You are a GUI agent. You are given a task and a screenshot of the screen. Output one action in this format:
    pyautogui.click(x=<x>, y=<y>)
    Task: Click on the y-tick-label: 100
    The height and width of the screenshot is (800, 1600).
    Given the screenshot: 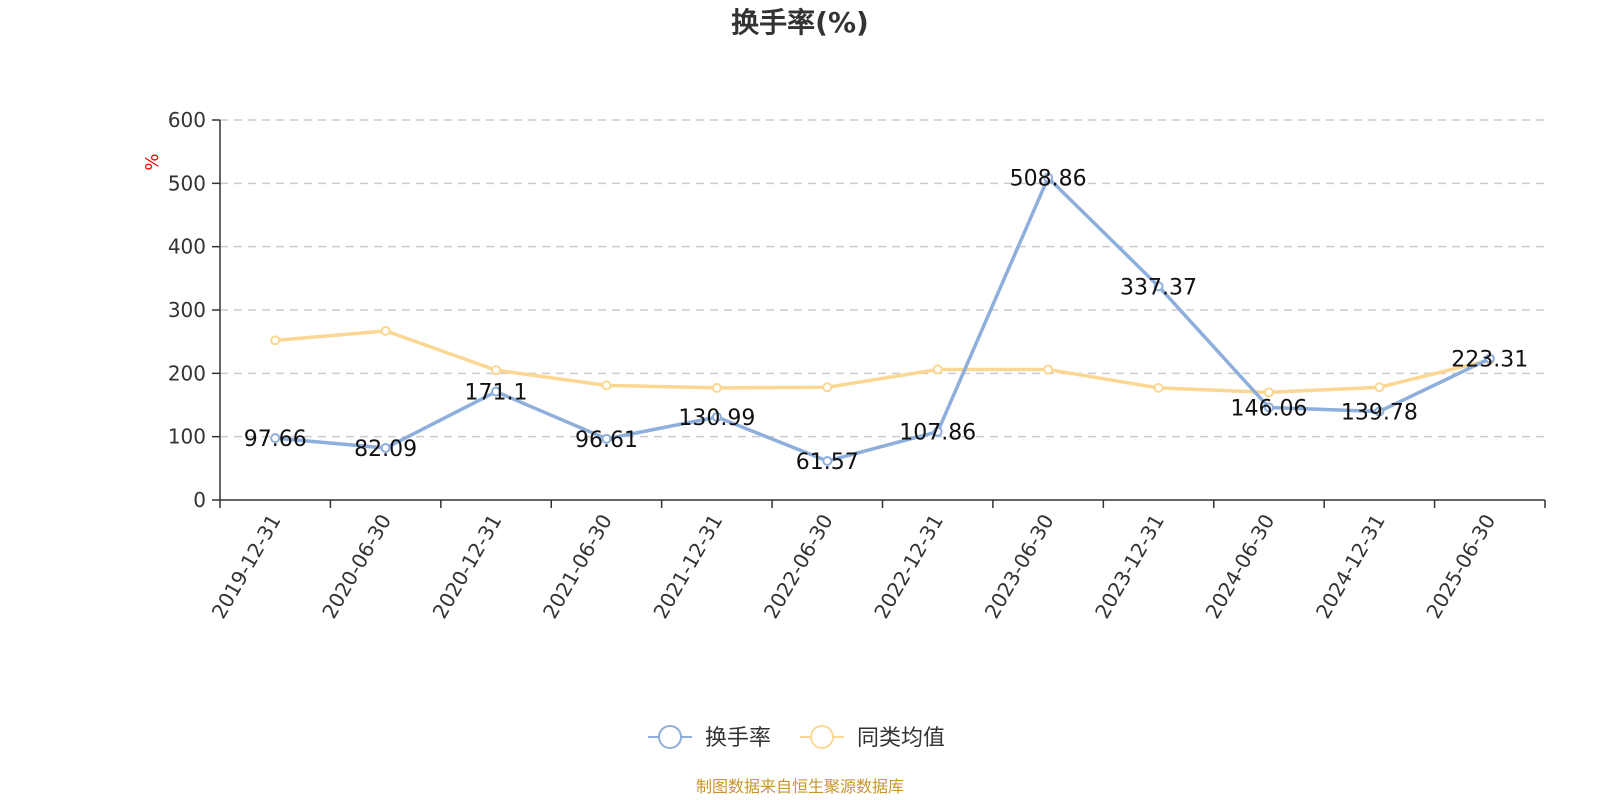 What is the action you would take?
    pyautogui.click(x=187, y=437)
    